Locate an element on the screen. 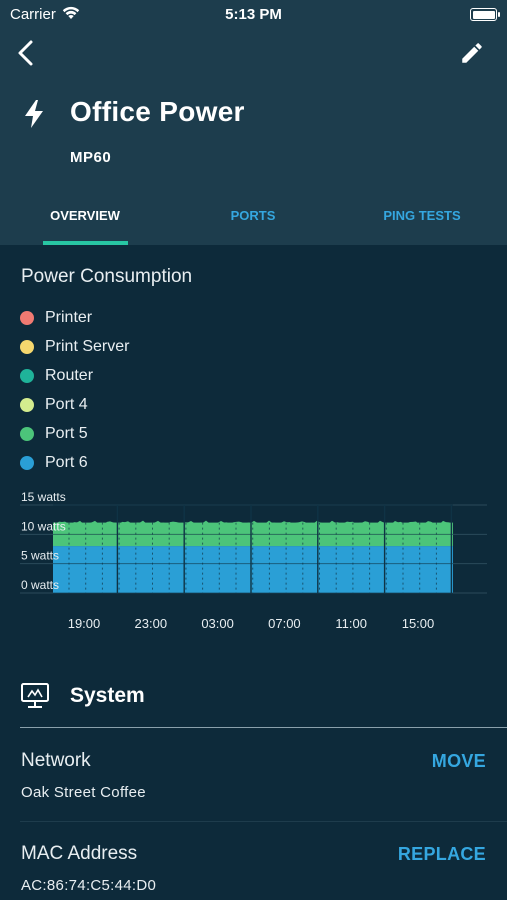 The height and width of the screenshot is (900, 507). status-bar: Carrier 5:13 PM is located at coordinates (253, 14).